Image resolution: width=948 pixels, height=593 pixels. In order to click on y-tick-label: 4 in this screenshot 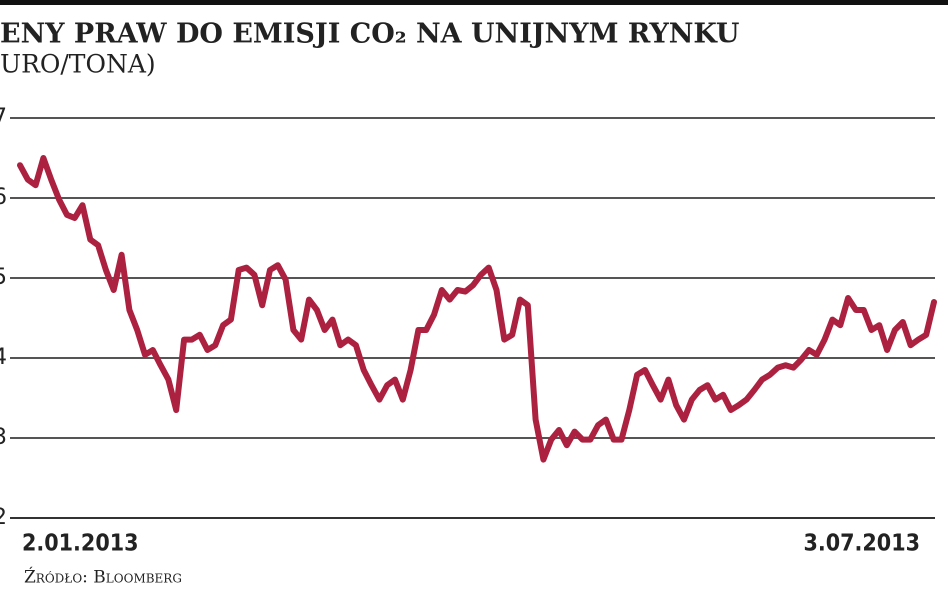, I will do `click(3, 357)`.